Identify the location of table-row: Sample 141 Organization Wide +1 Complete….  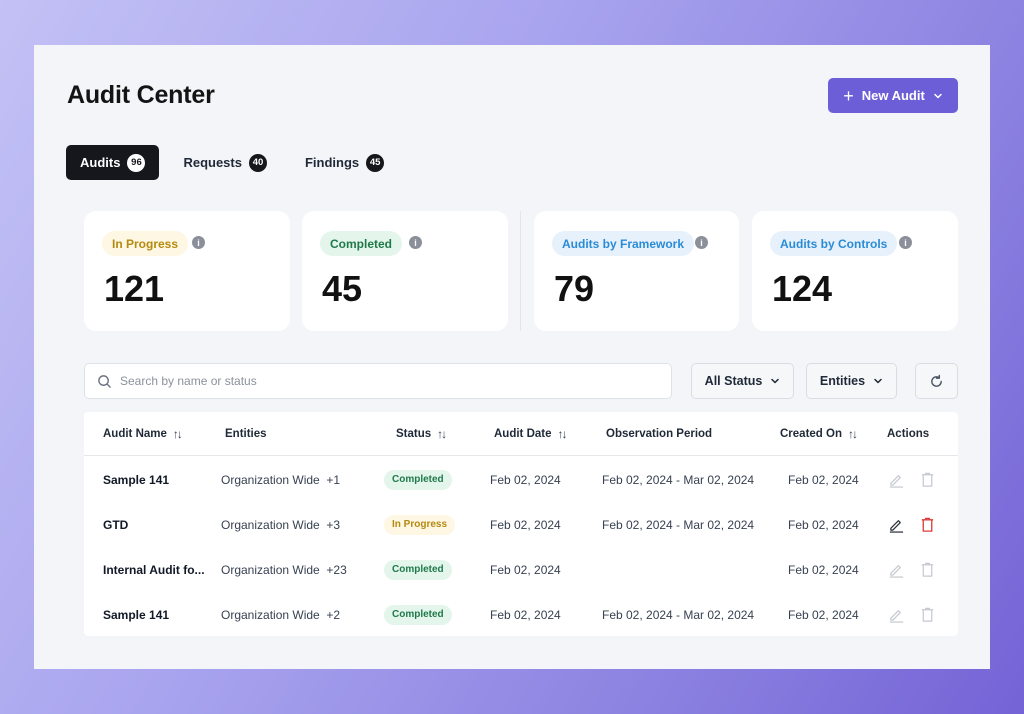
(521, 479).